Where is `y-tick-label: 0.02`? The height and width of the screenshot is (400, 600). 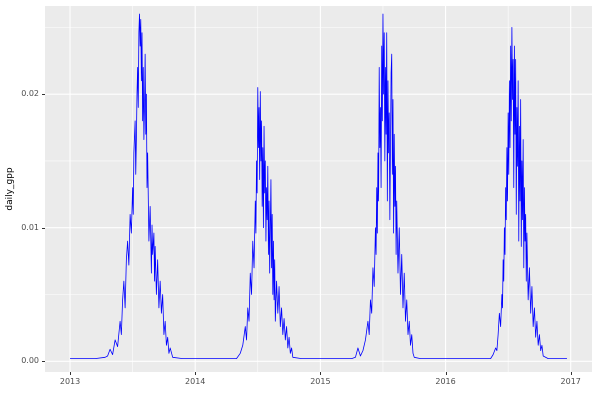
y-tick-label: 0.02 is located at coordinates (30, 94).